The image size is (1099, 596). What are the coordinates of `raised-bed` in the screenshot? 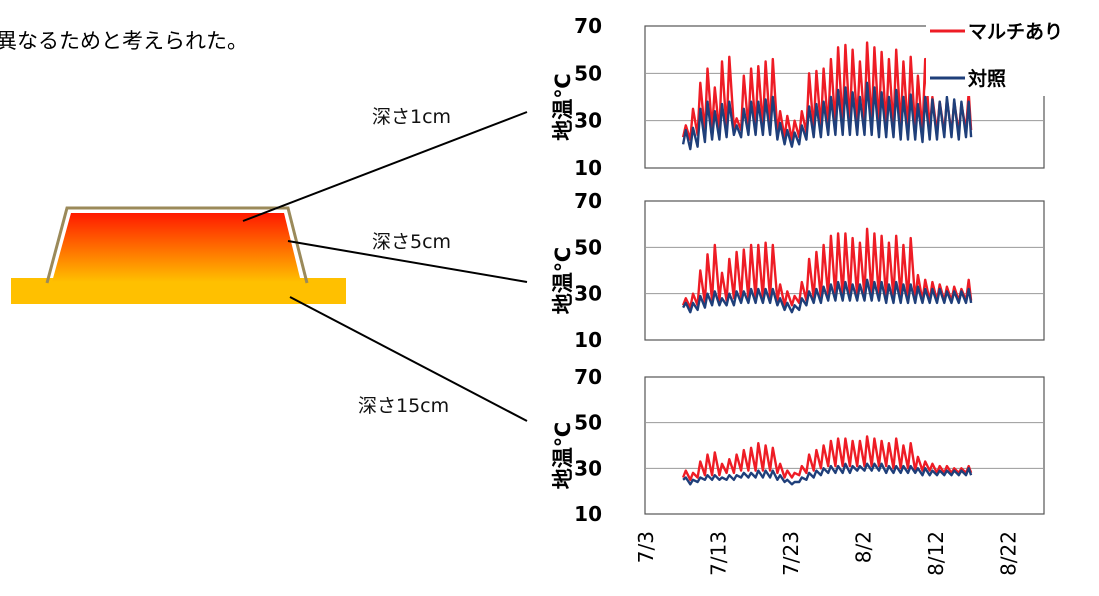 It's located at (176, 247).